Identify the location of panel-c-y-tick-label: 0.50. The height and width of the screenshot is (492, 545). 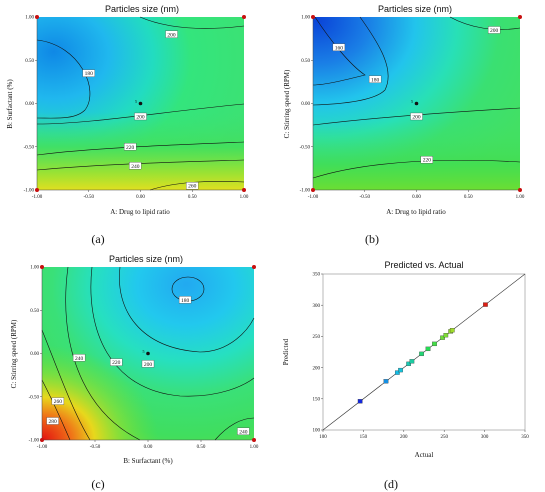
(34, 311).